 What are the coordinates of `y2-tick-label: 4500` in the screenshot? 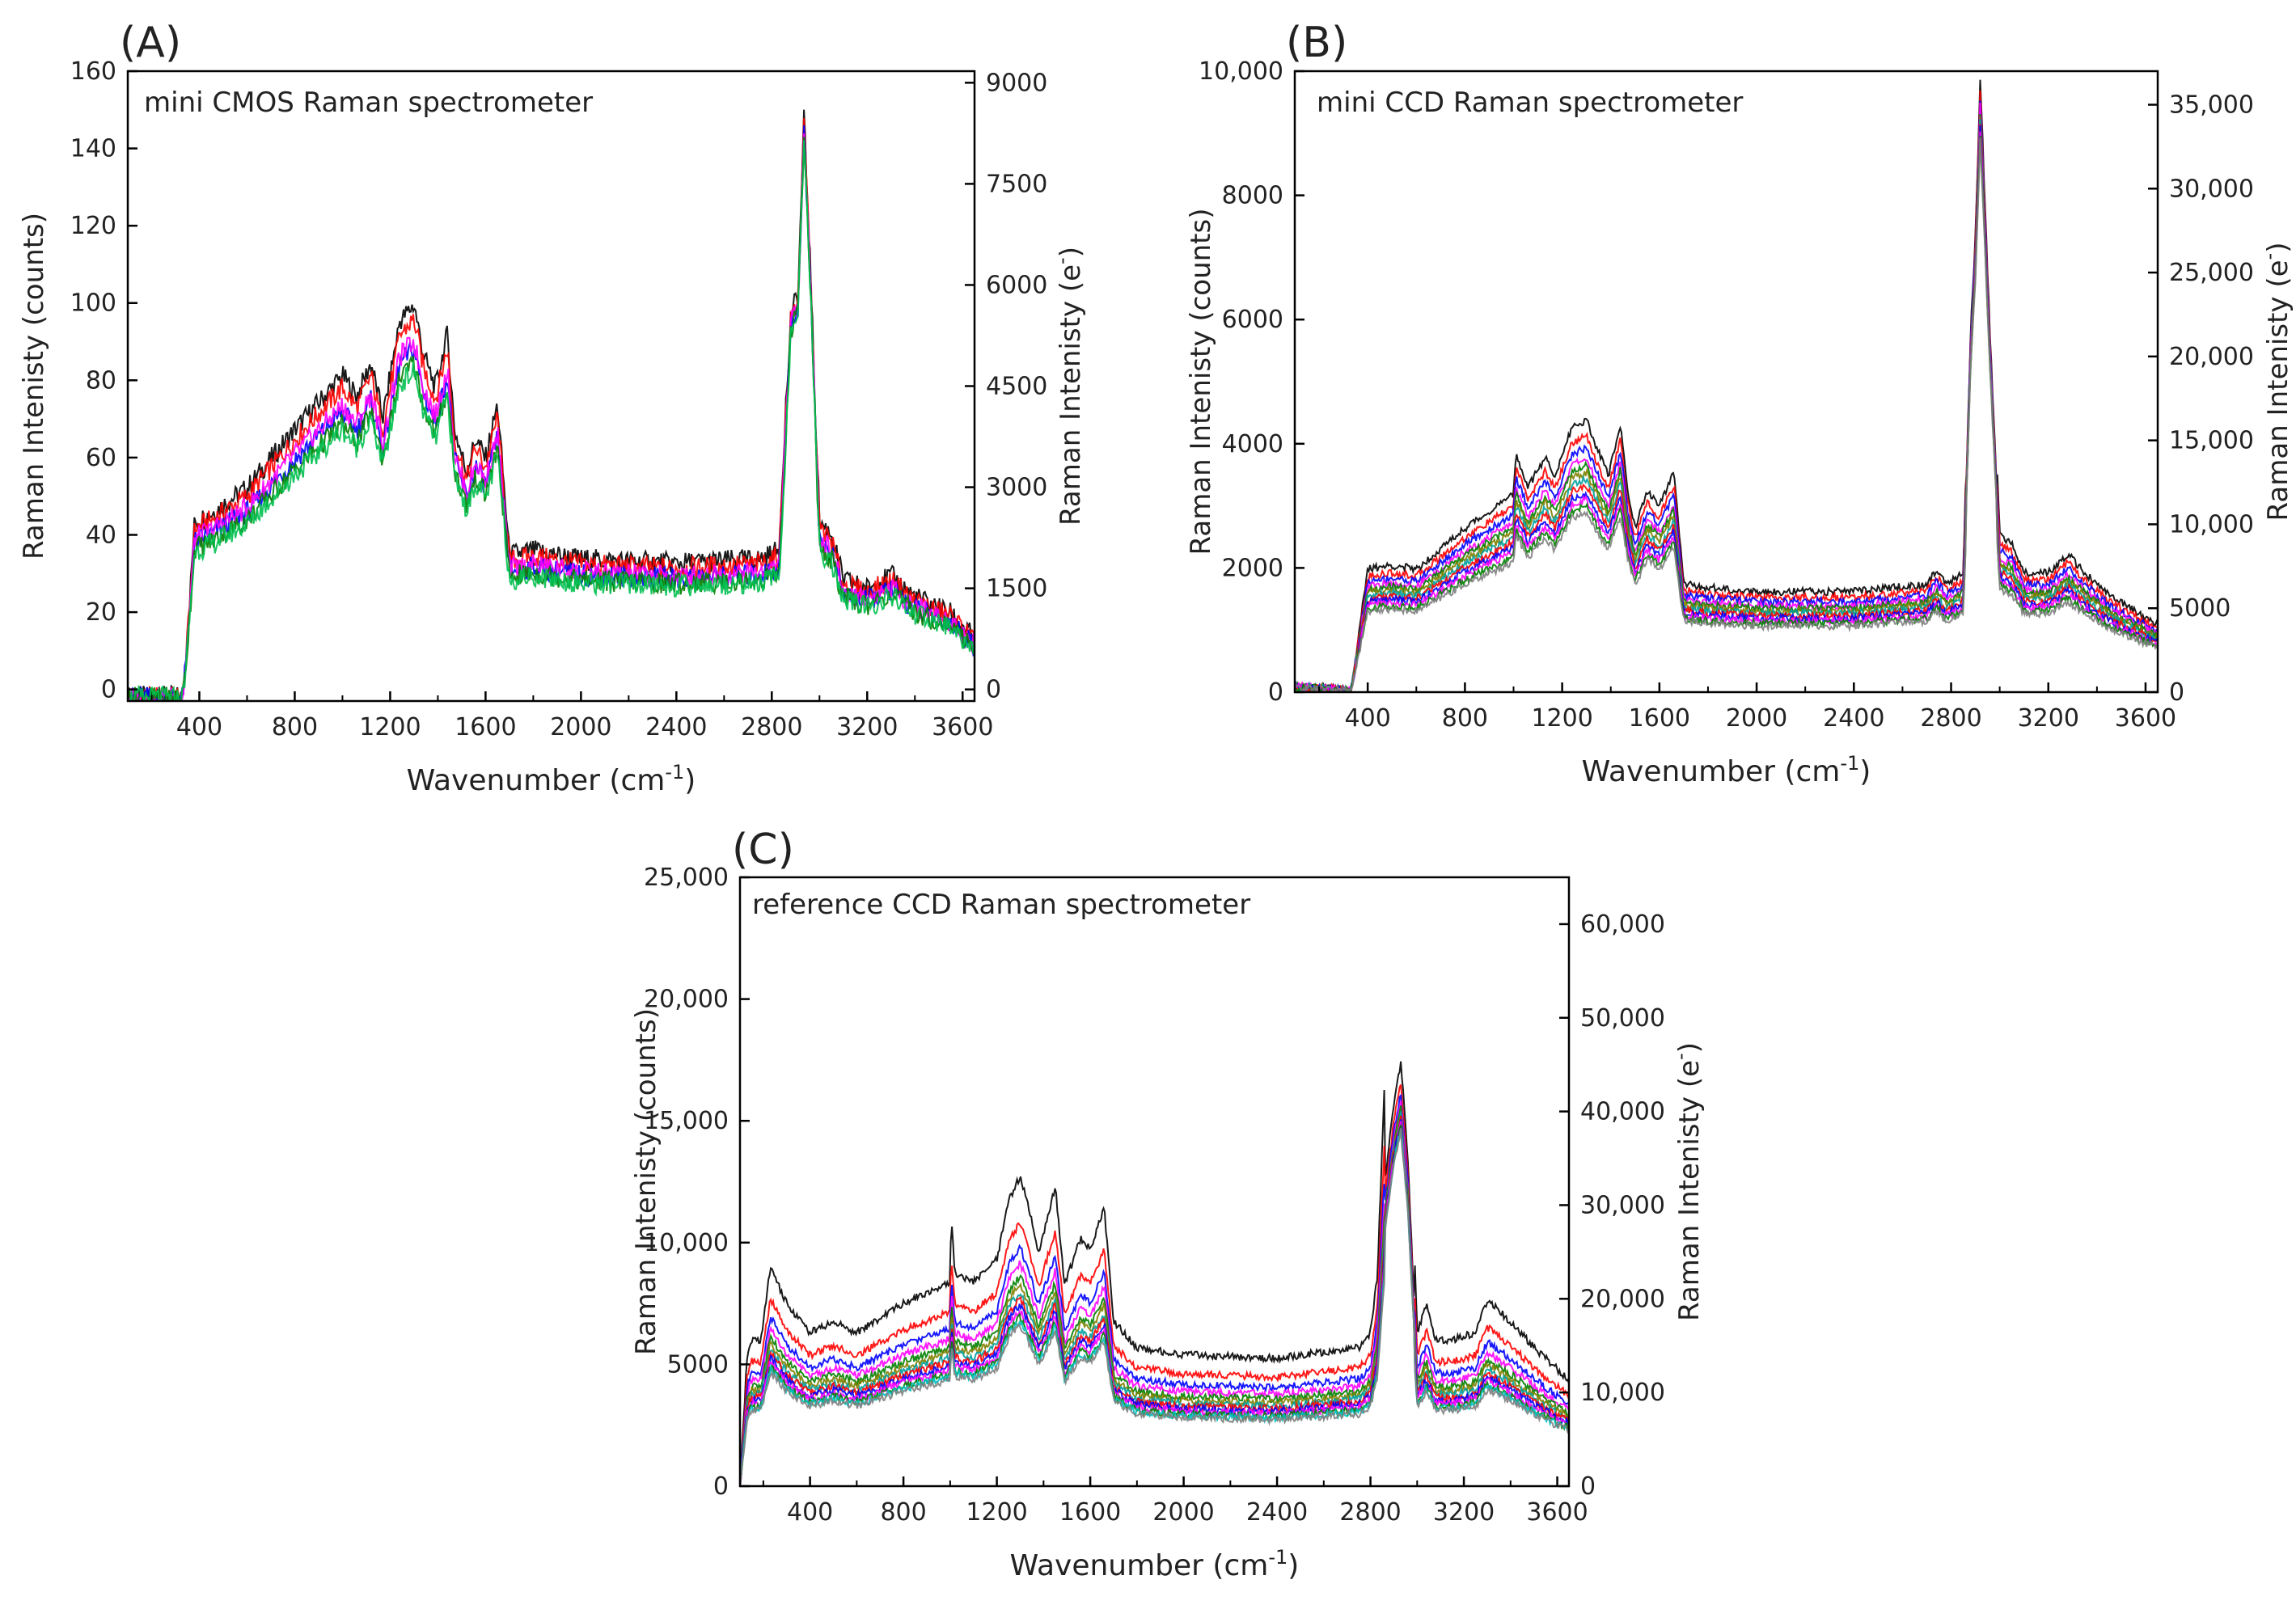 It's located at (1016, 387).